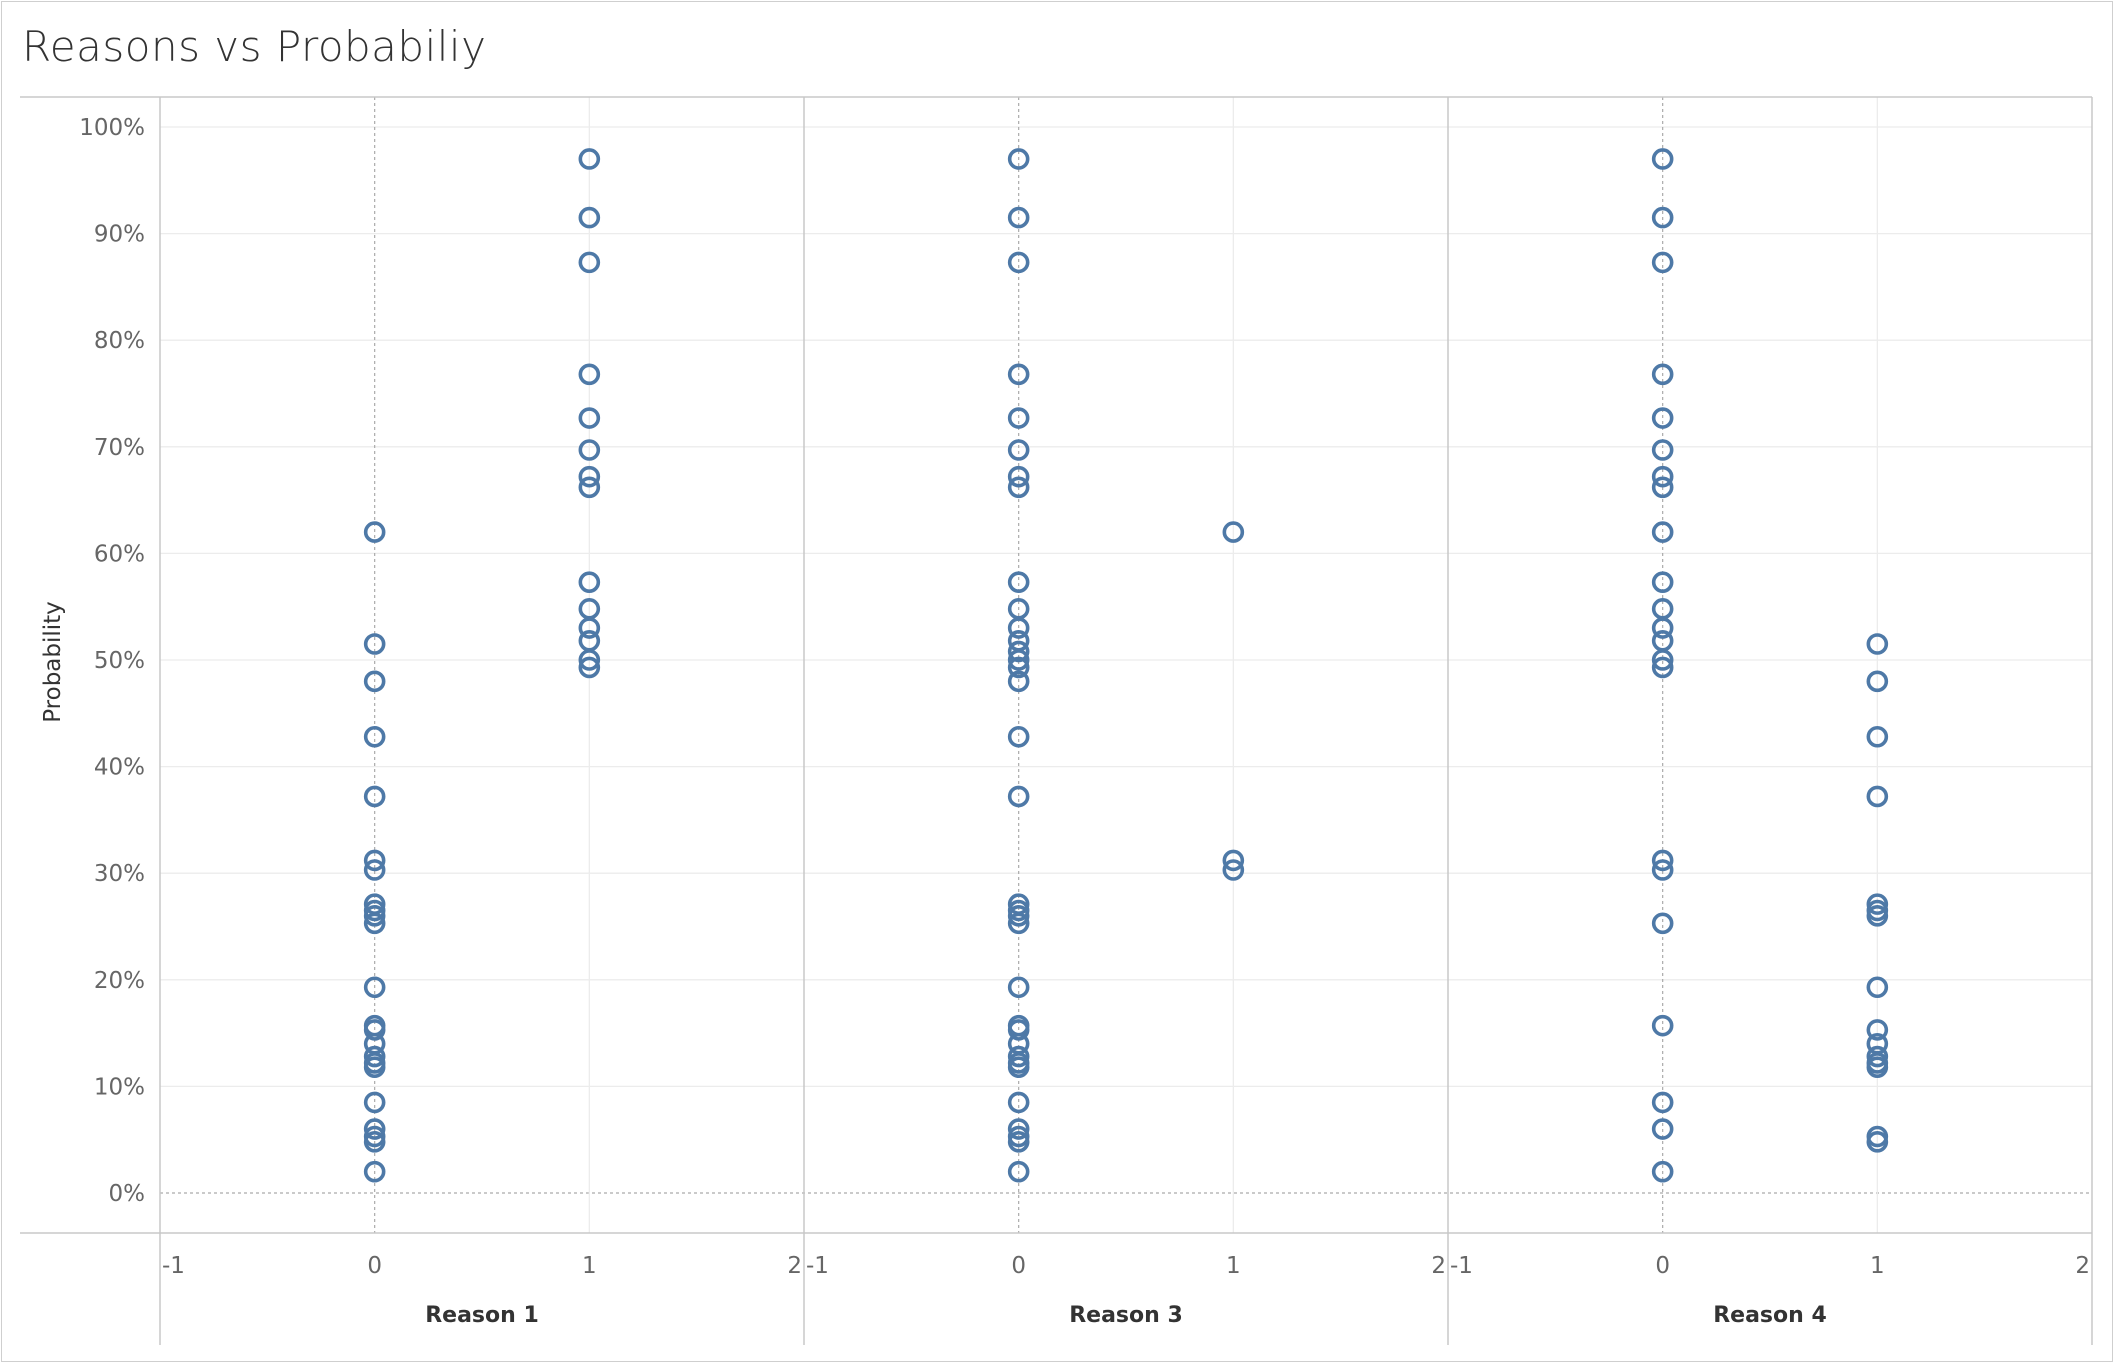 The image size is (2116, 1366). I want to click on y-tick-label: 60%, so click(119, 554).